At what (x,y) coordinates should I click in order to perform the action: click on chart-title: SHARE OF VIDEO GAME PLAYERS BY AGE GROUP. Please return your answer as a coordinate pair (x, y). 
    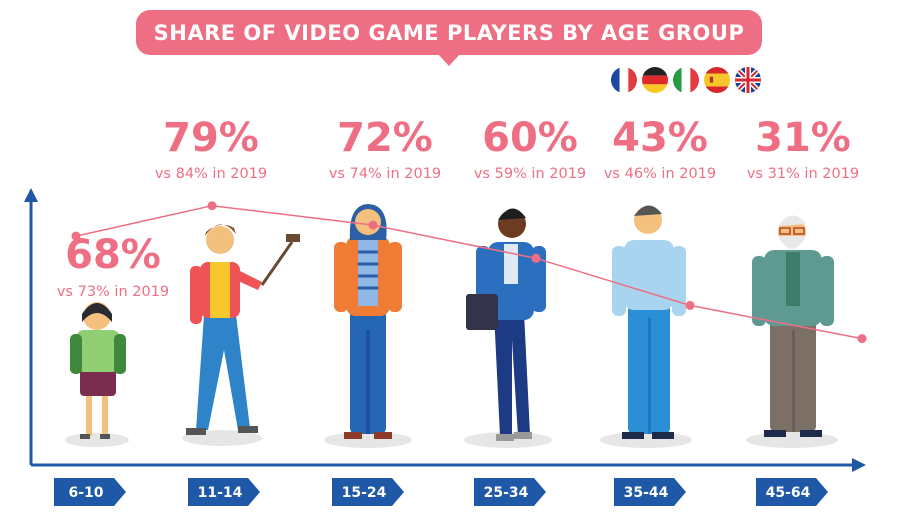
    Looking at the image, I should click on (449, 32).